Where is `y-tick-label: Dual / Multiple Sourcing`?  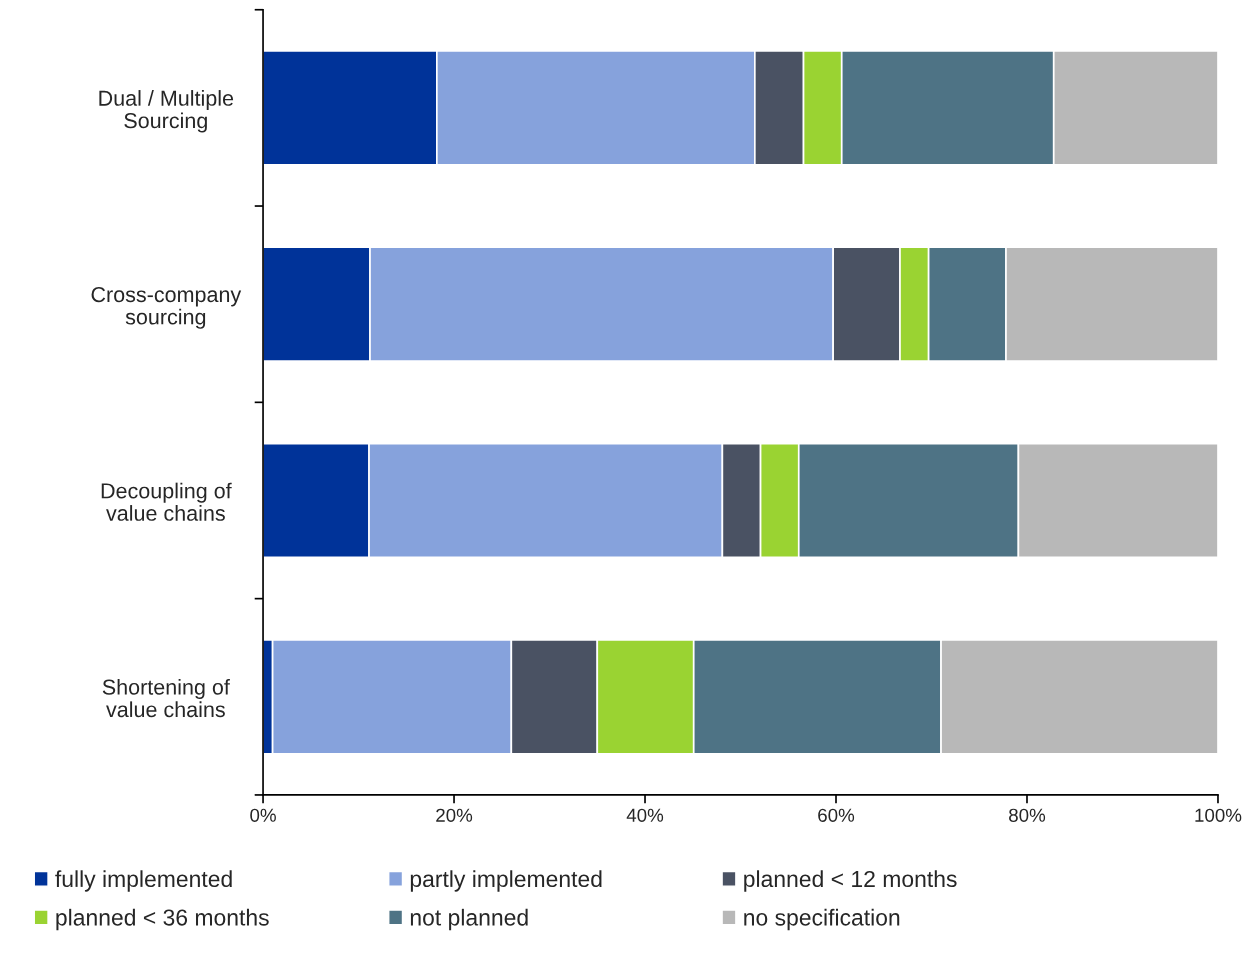
y-tick-label: Dual / Multiple Sourcing is located at coordinates (166, 111).